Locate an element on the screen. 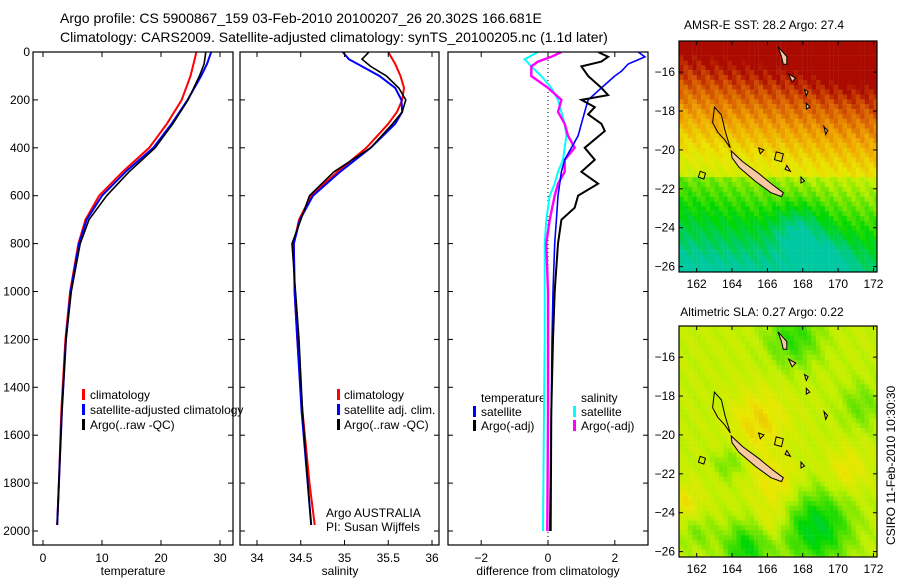 The image size is (900, 580). legend-label: climatology is located at coordinates (374, 395).